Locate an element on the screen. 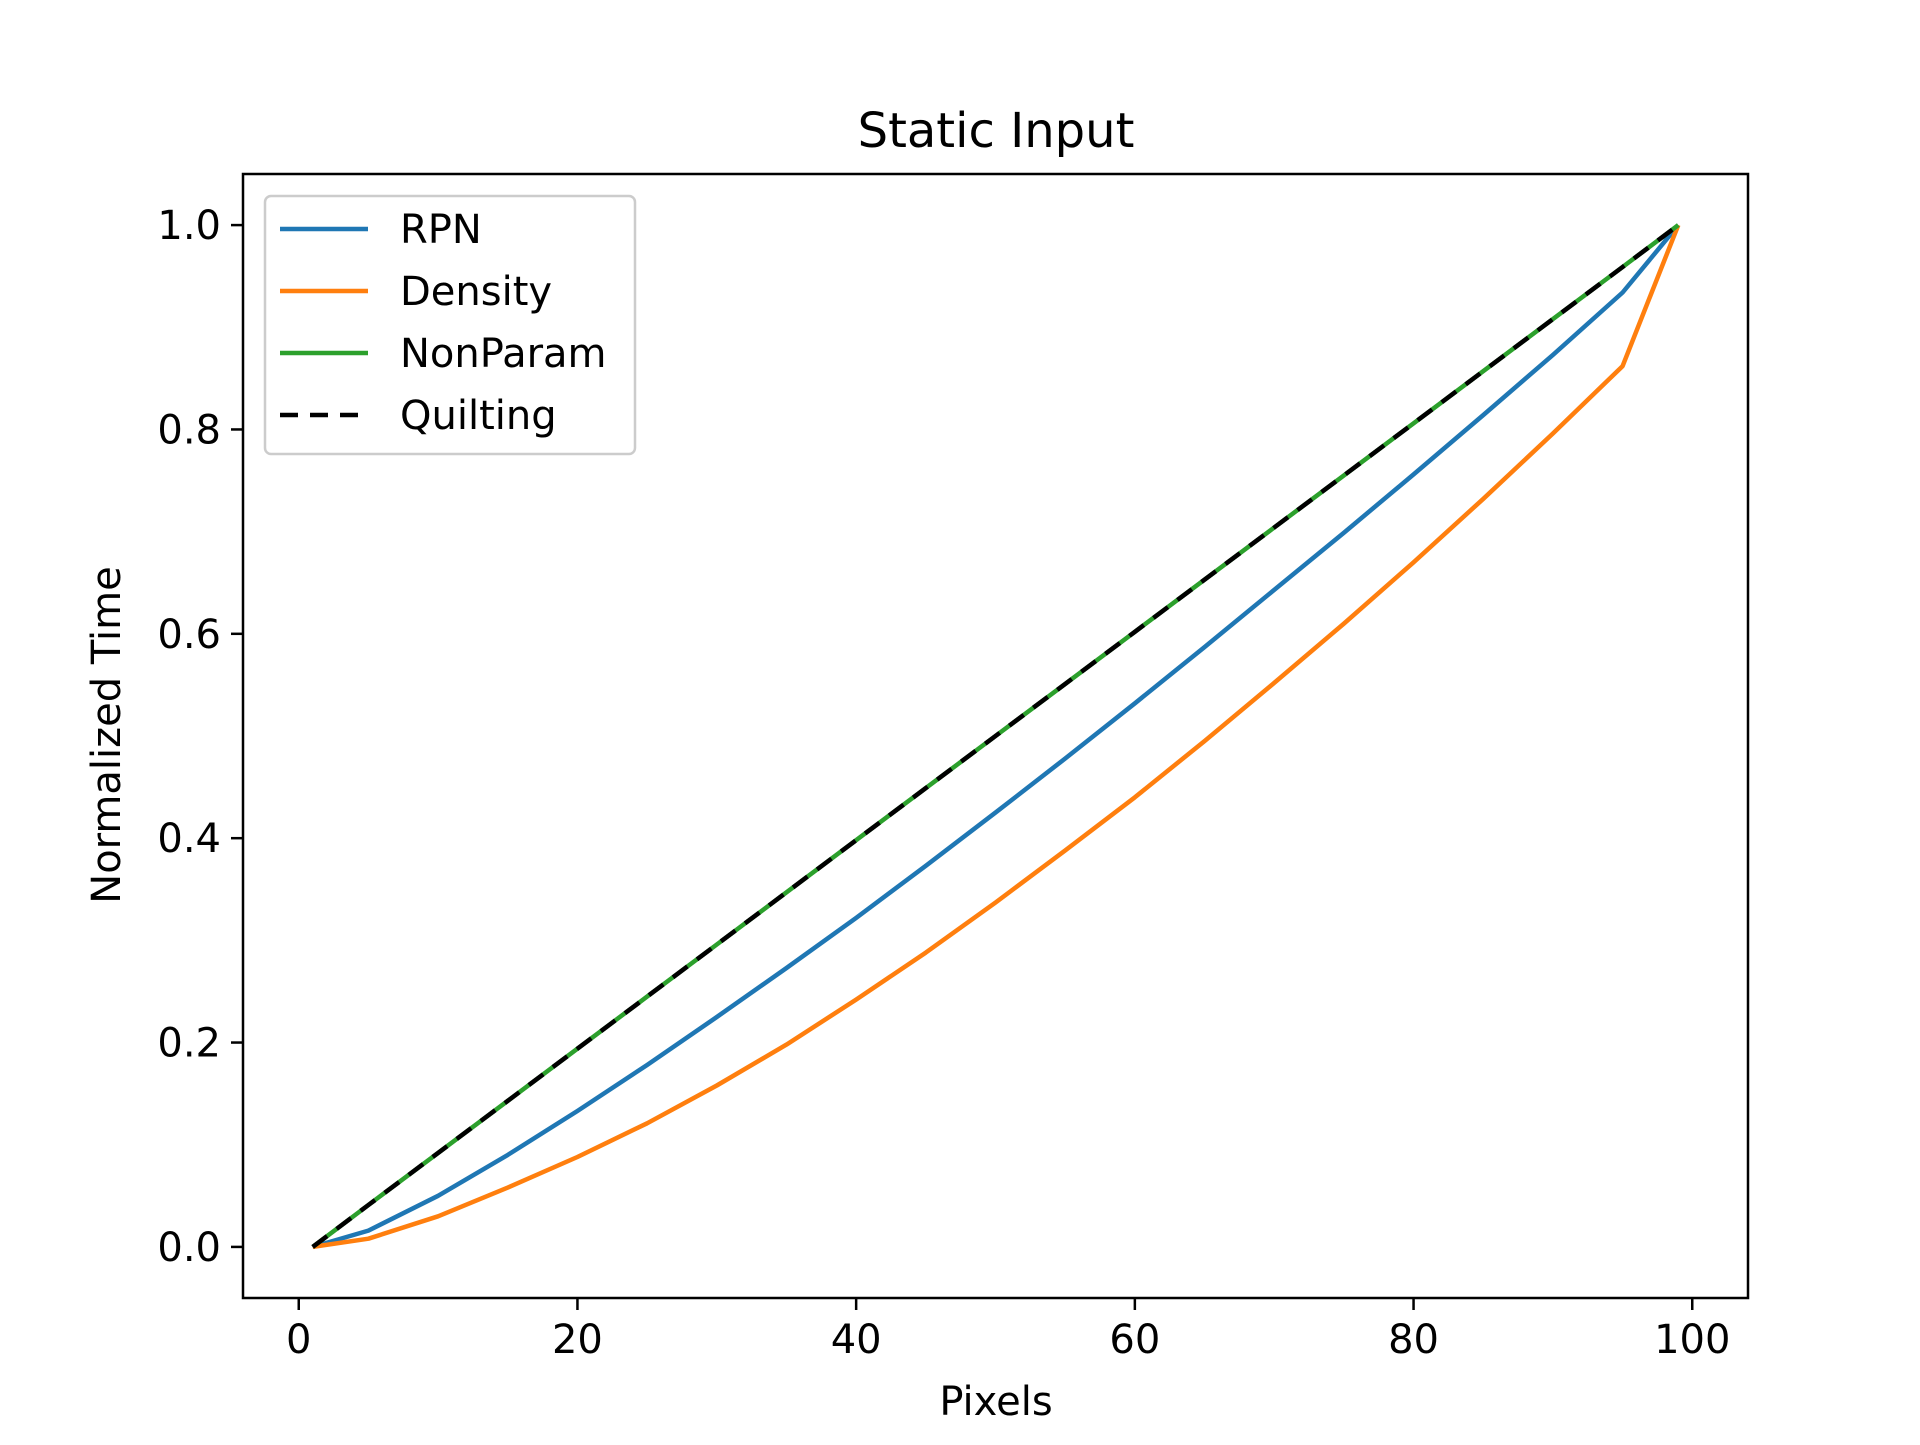 This screenshot has height=1445, width=1920. y-tick-label: 0.0 is located at coordinates (189, 1248).